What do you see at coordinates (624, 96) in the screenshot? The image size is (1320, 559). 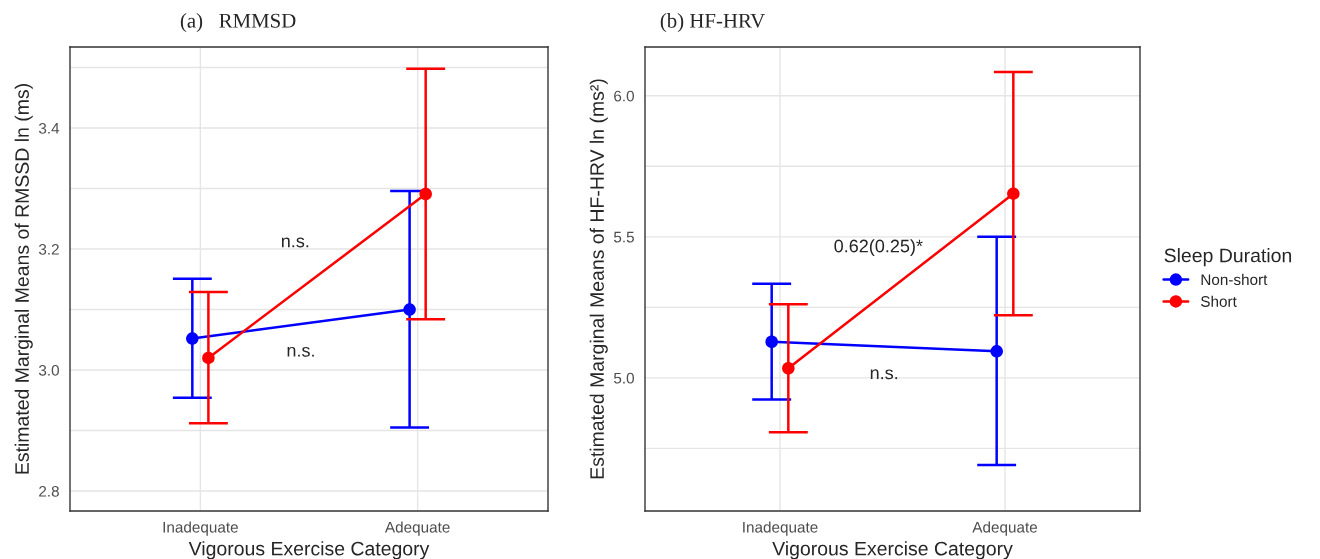 I see `y-tick-label: 6.0` at bounding box center [624, 96].